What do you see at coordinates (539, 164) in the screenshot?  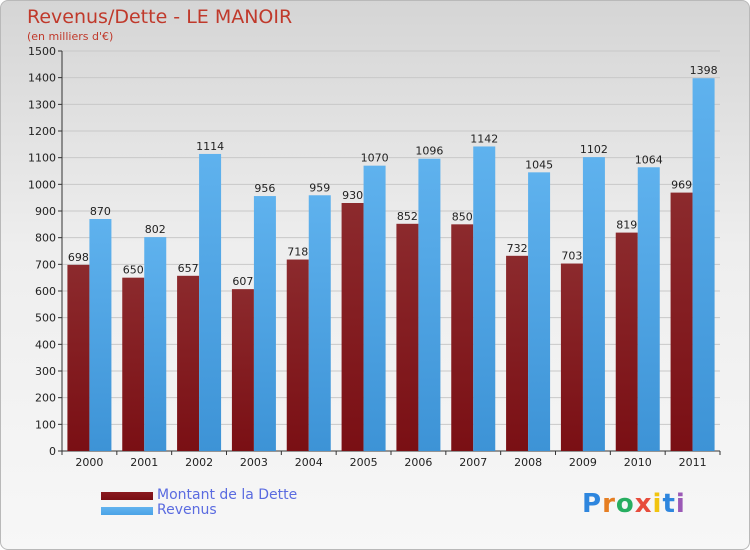 I see `data-label: 1045` at bounding box center [539, 164].